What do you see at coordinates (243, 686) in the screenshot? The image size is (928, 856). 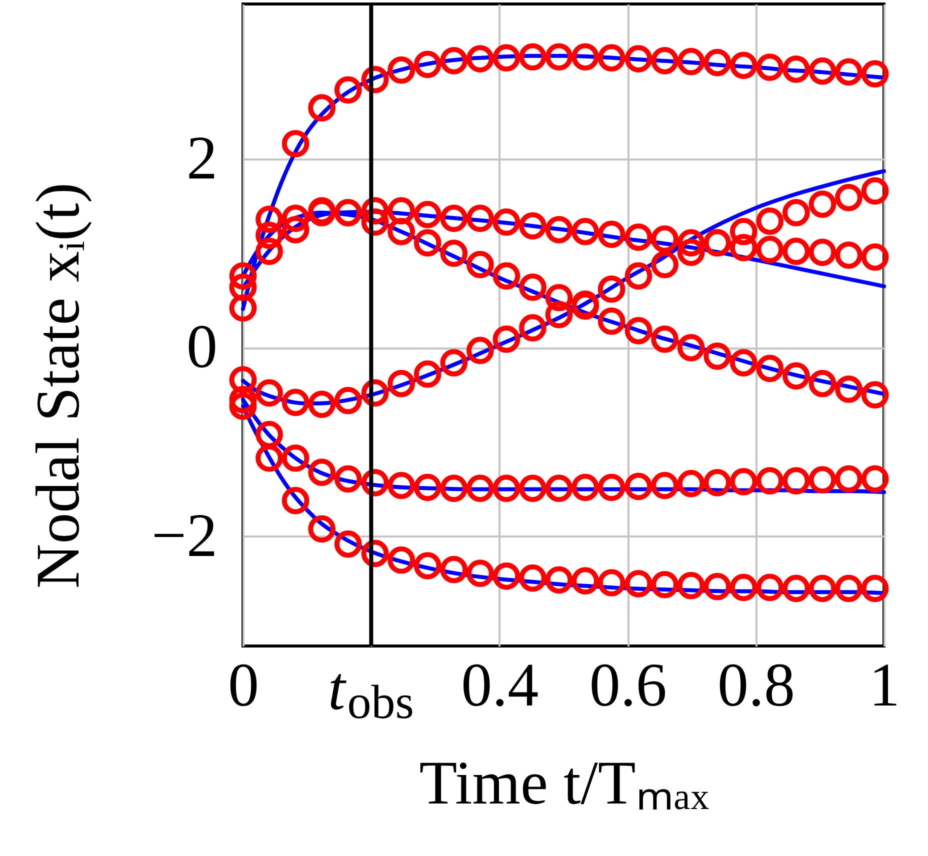 I see `x-tick-label: 0` at bounding box center [243, 686].